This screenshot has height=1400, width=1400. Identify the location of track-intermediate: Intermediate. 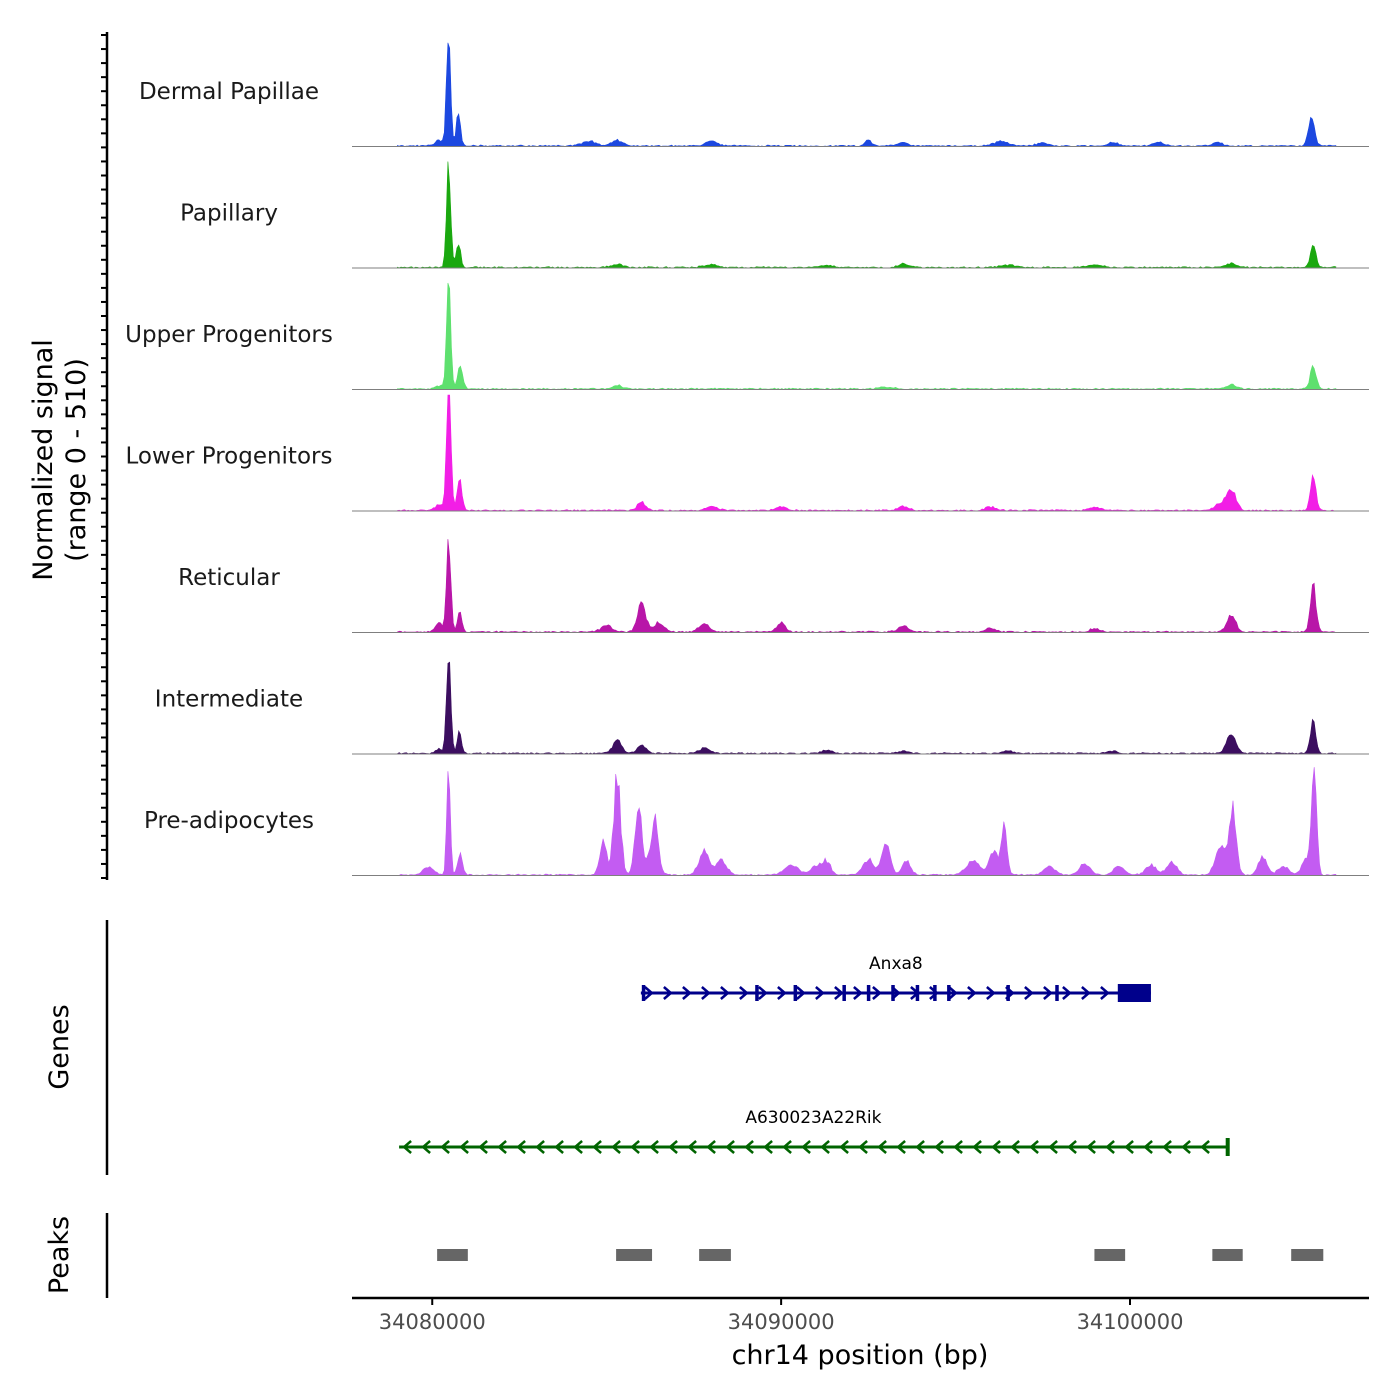
(762, 708).